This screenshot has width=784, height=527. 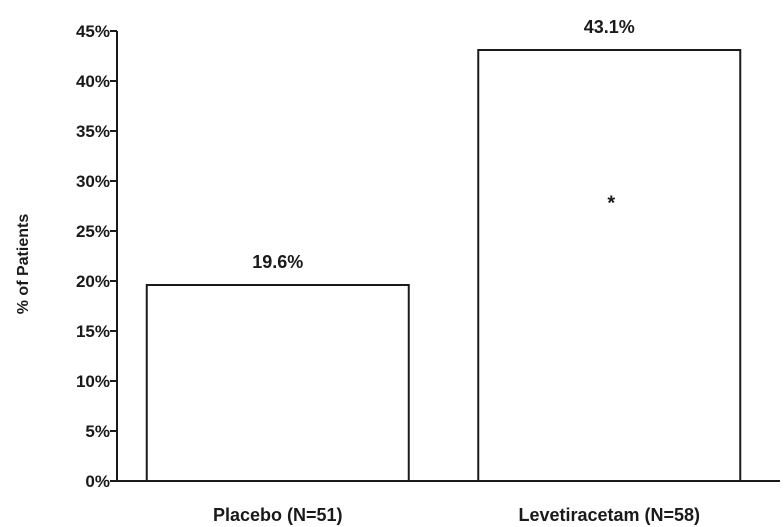 What do you see at coordinates (278, 515) in the screenshot?
I see `category-label: Placebo (N=51)` at bounding box center [278, 515].